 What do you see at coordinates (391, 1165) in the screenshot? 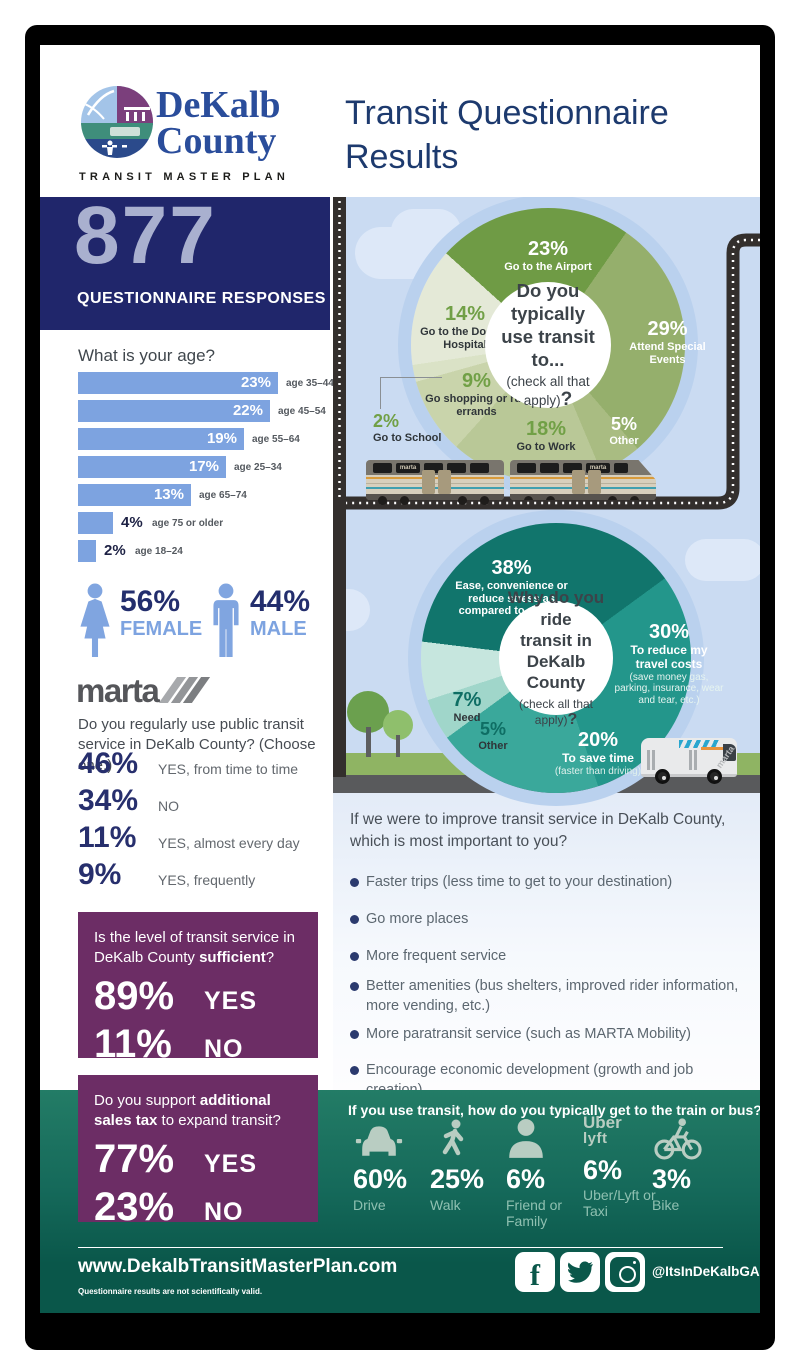
I see `mode-drive: 60% Drive` at bounding box center [391, 1165].